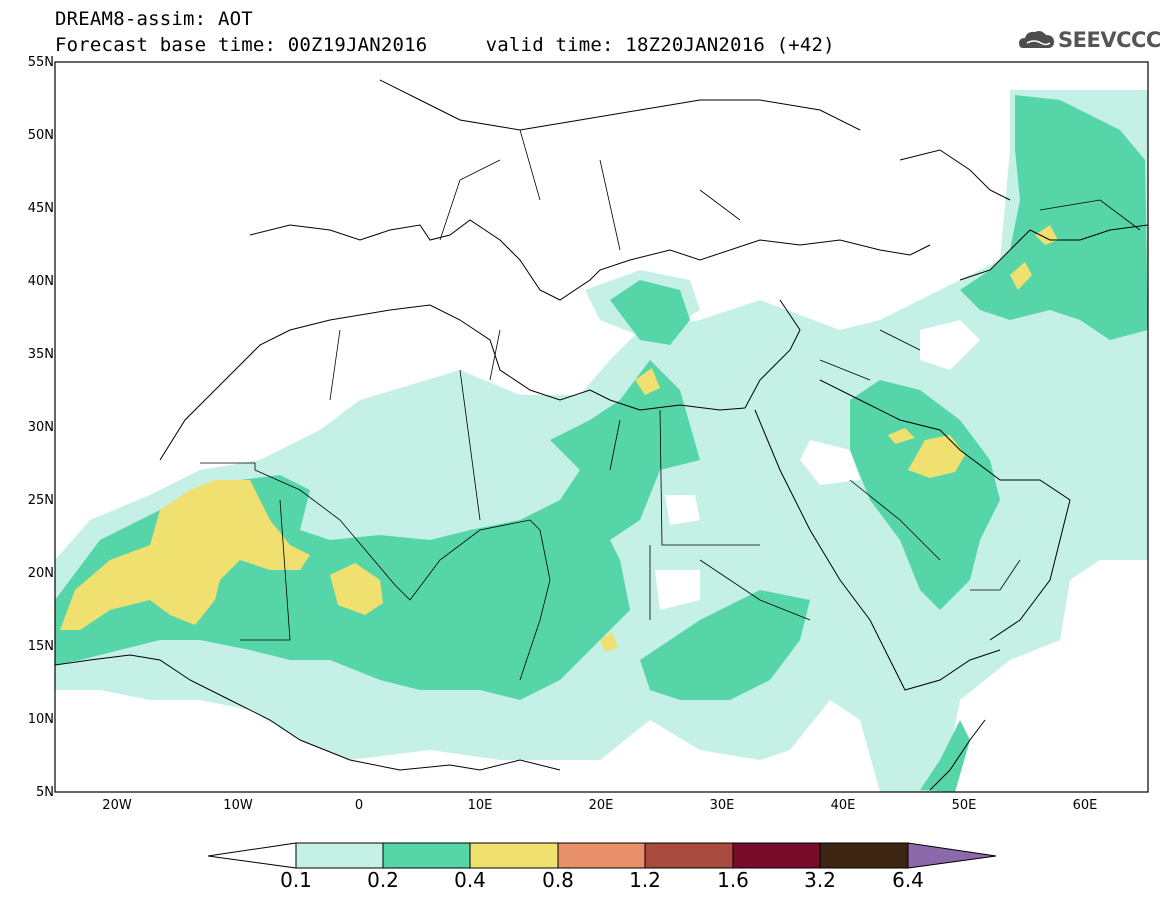 This screenshot has width=1165, height=905. I want to click on lon-label-30e: 30E, so click(722, 805).